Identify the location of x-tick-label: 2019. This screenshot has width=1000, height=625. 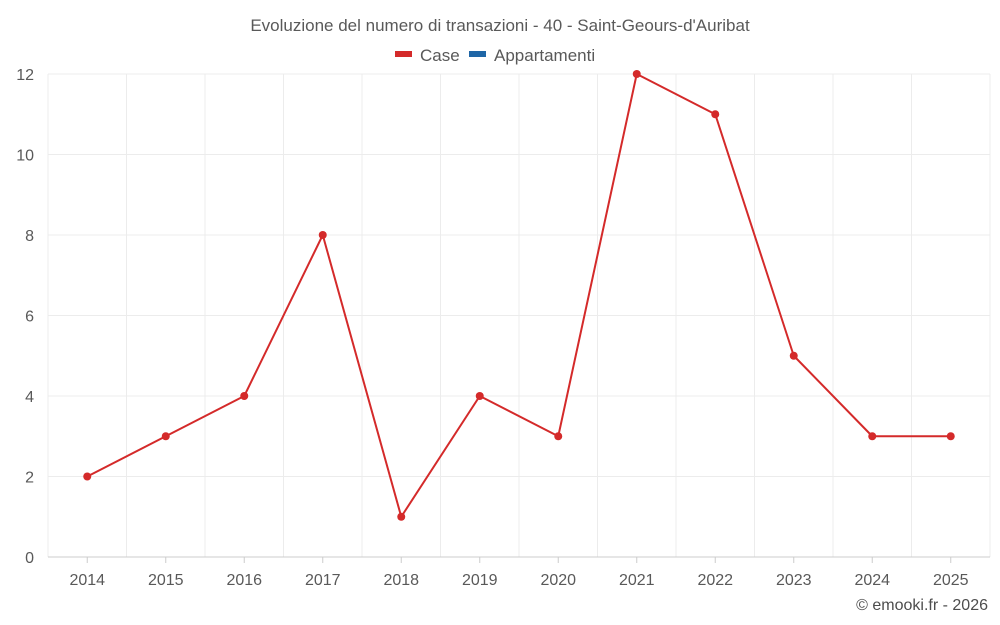
(480, 580).